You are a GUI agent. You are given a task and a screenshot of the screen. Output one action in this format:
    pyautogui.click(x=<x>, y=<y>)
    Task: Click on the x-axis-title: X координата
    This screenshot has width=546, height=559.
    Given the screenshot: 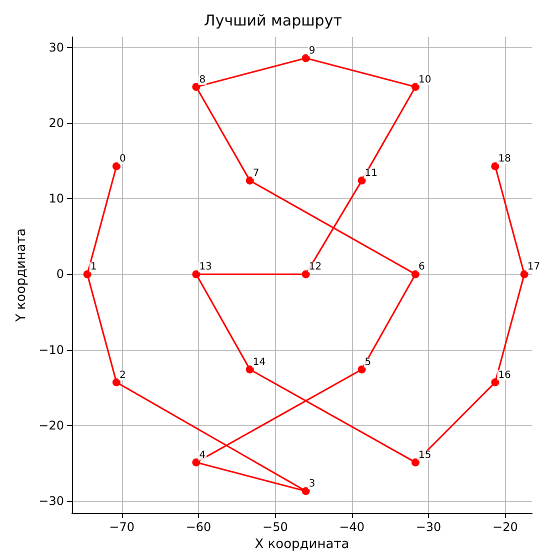 What is the action you would take?
    pyautogui.click(x=302, y=544)
    